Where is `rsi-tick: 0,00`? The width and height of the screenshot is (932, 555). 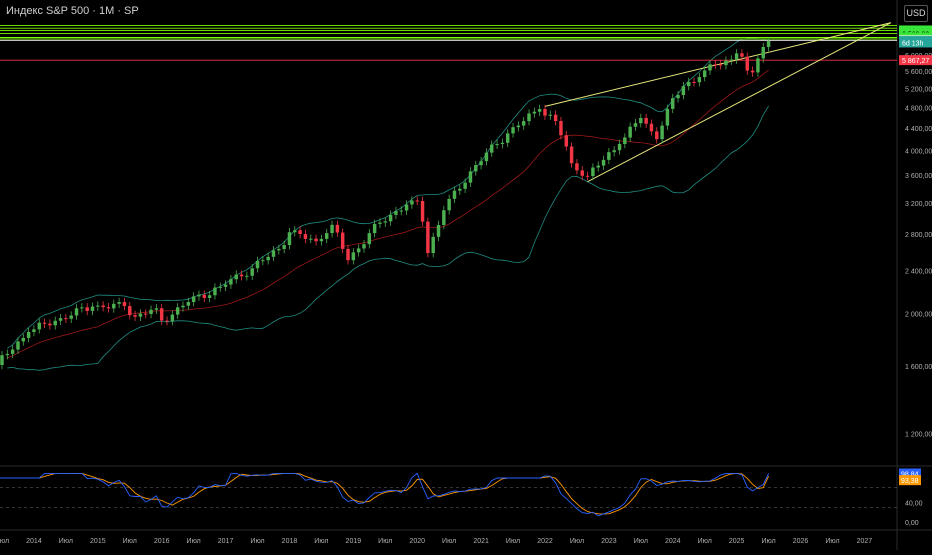 rsi-tick: 0,00 is located at coordinates (912, 523).